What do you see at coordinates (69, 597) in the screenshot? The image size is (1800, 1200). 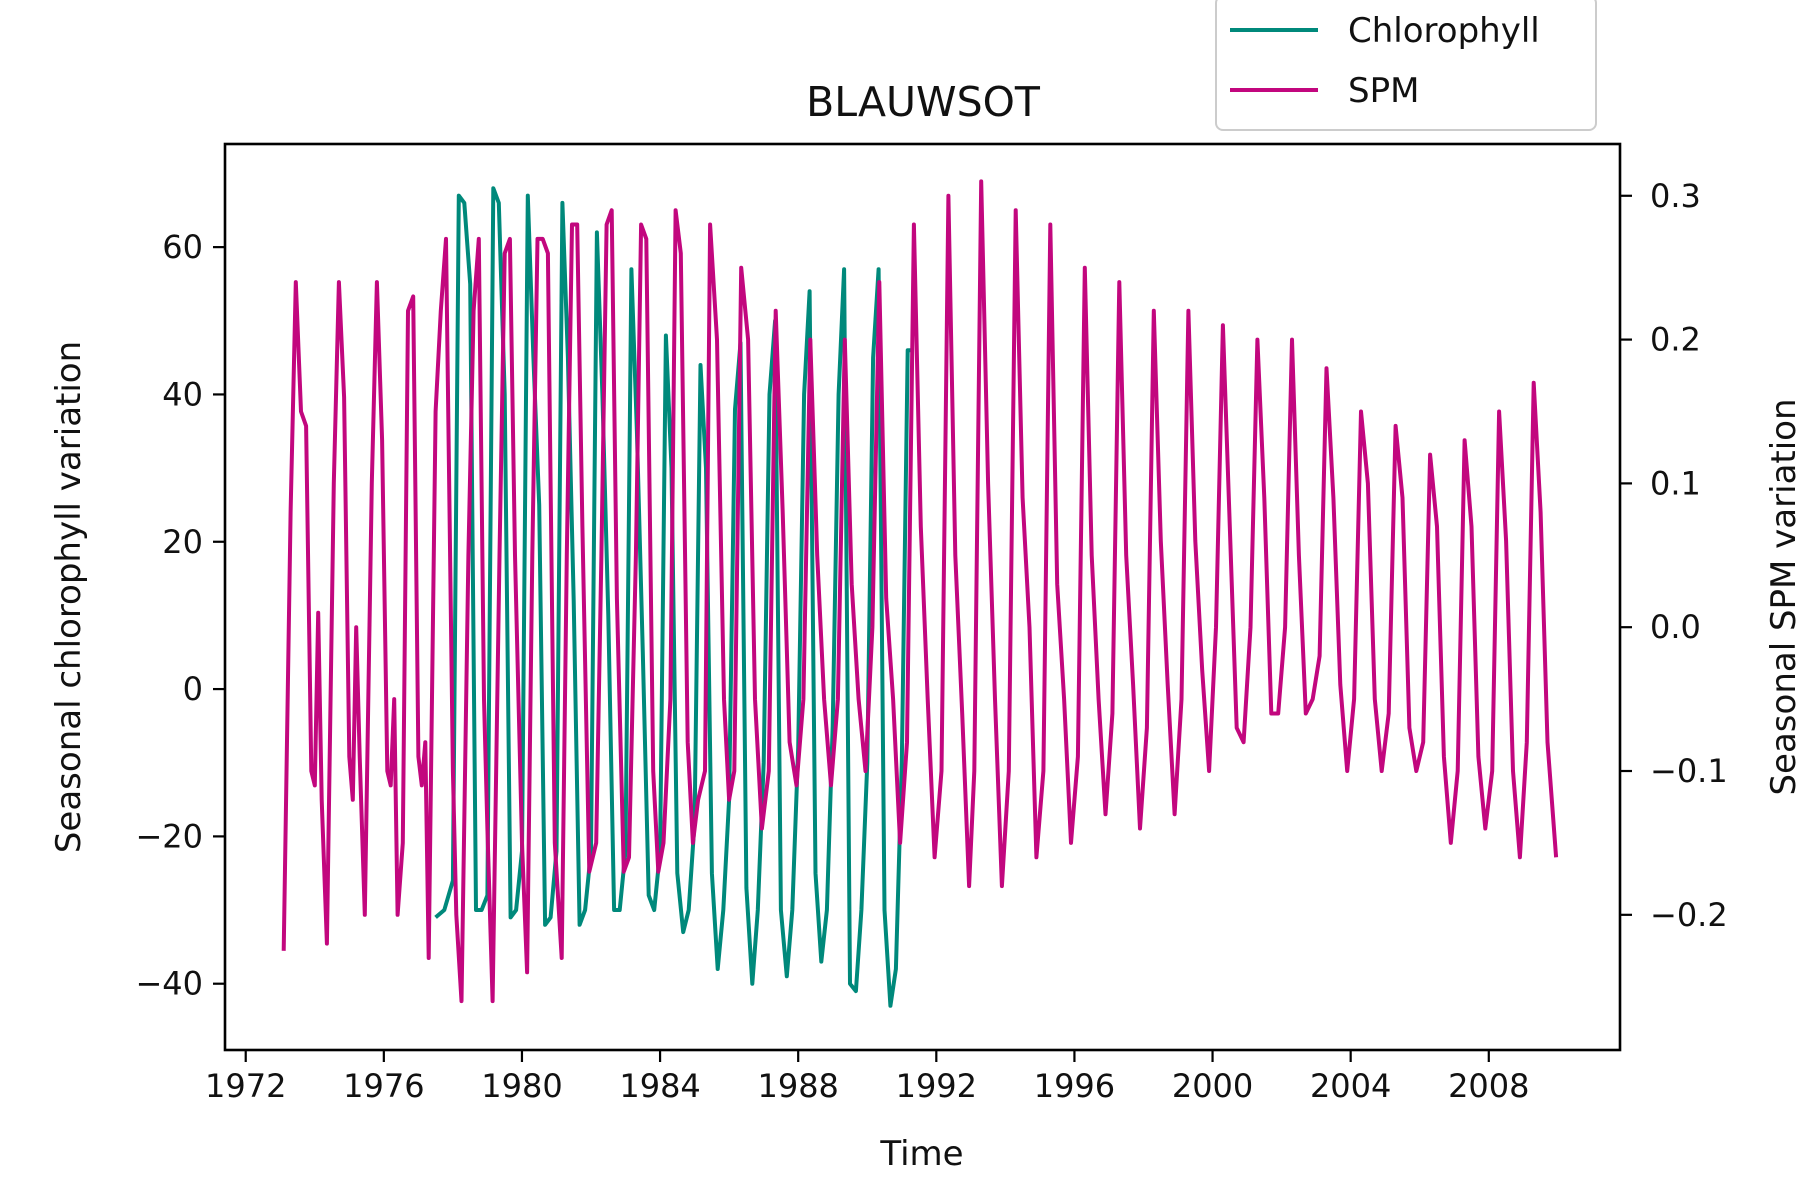 I see `left-y-axis-title: Seasonal chlorophyll variation` at bounding box center [69, 597].